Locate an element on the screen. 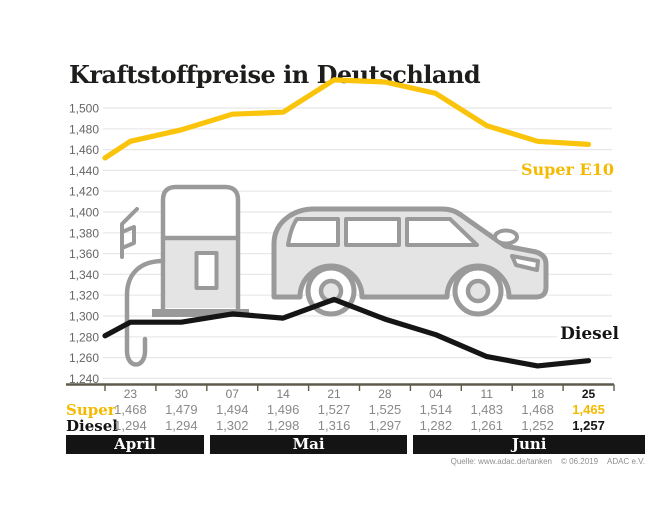 The image size is (650, 513). super-value-cell: 1,479 is located at coordinates (181, 409).